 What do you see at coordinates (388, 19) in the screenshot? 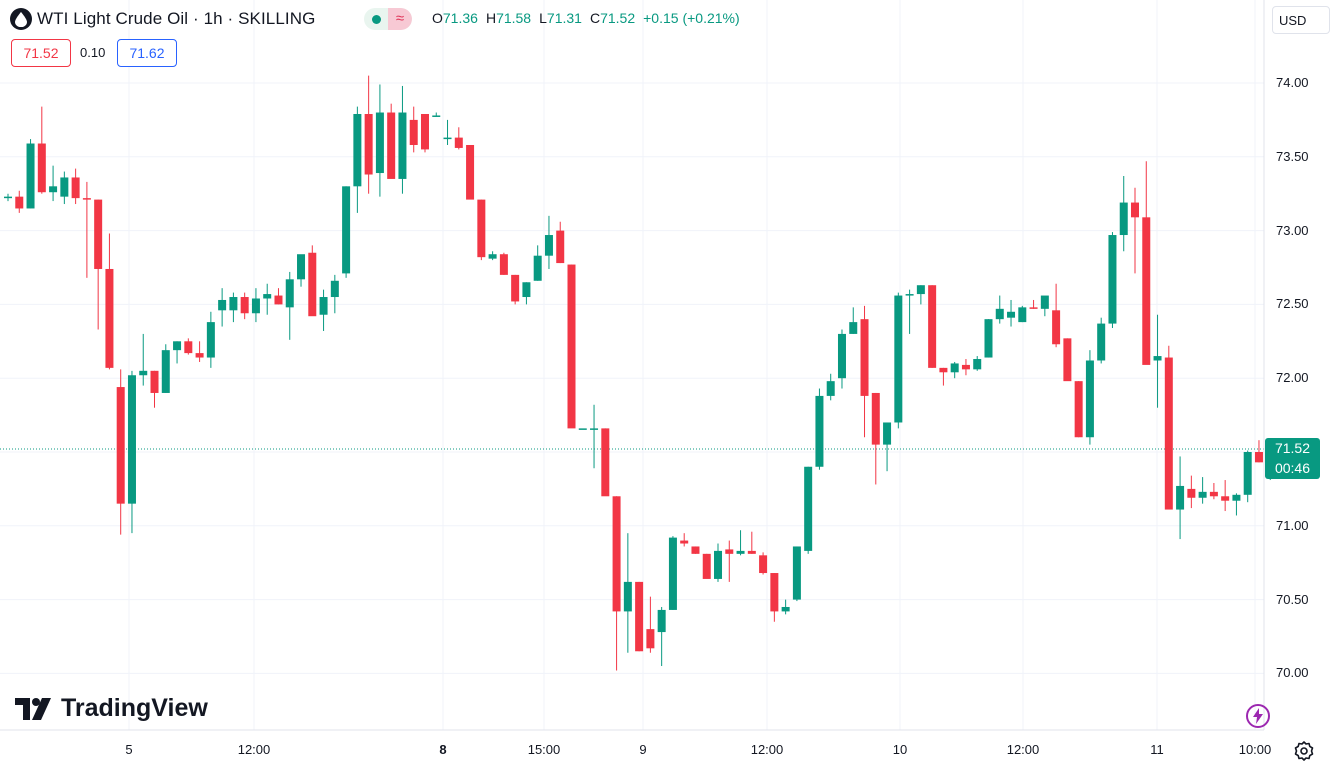
I see `market-status-pill: ≈` at bounding box center [388, 19].